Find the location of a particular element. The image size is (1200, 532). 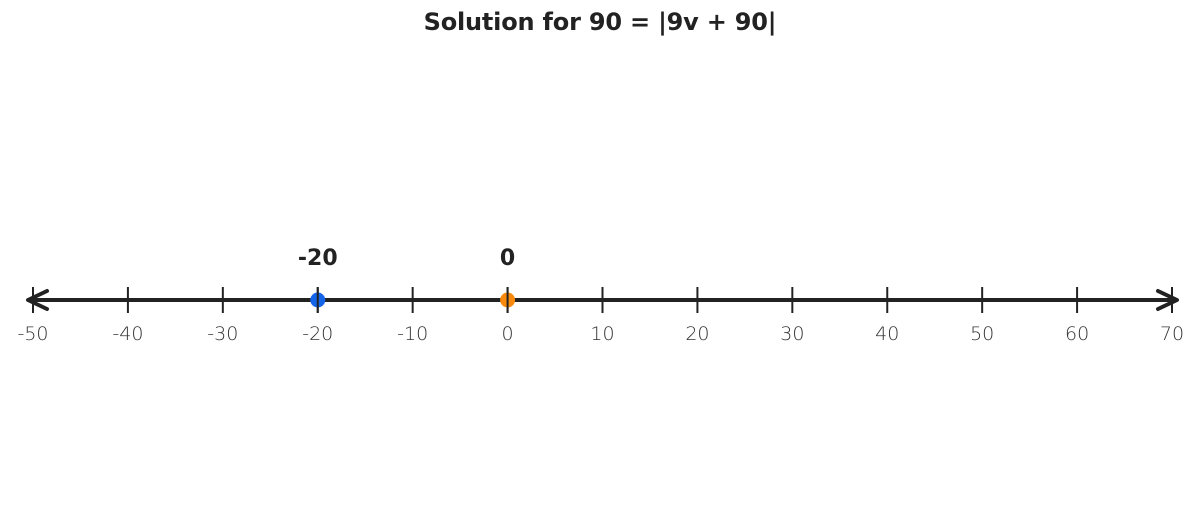

solution-points: -20 0 is located at coordinates (406, 279).